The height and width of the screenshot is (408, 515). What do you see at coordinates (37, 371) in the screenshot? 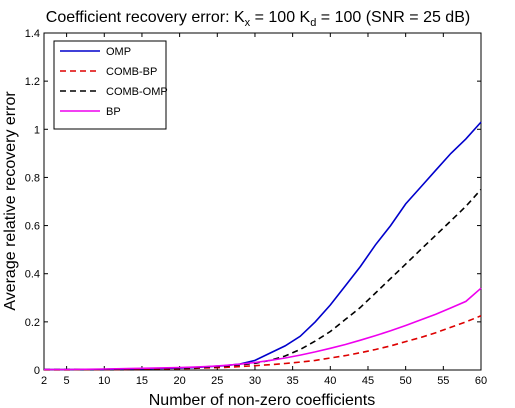
I see `y-tick-label: 0` at bounding box center [37, 371].